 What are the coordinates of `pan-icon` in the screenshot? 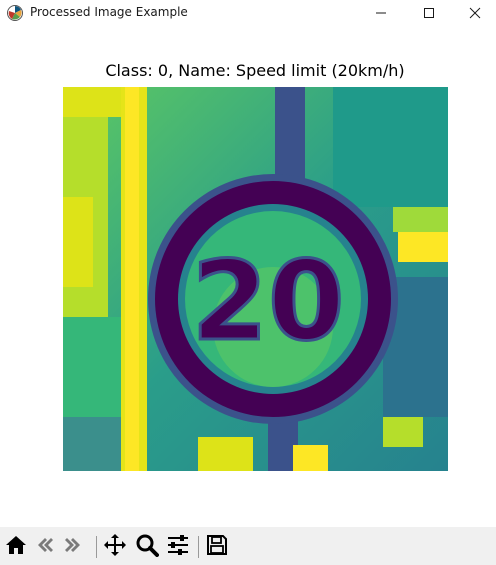 It's located at (115, 547).